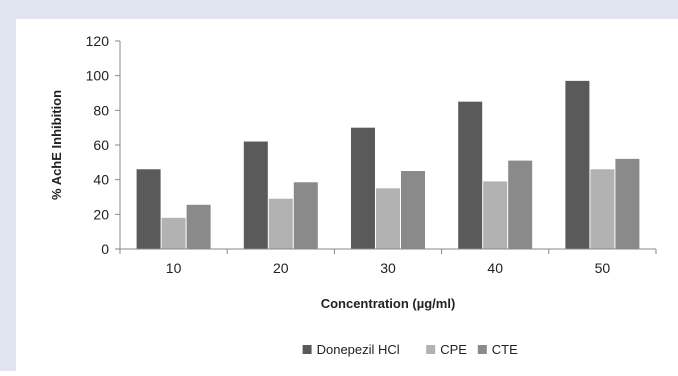 This screenshot has width=678, height=376. Describe the element at coordinates (410, 349) in the screenshot. I see `legend: Donepezil HCl CPE CTE` at that location.